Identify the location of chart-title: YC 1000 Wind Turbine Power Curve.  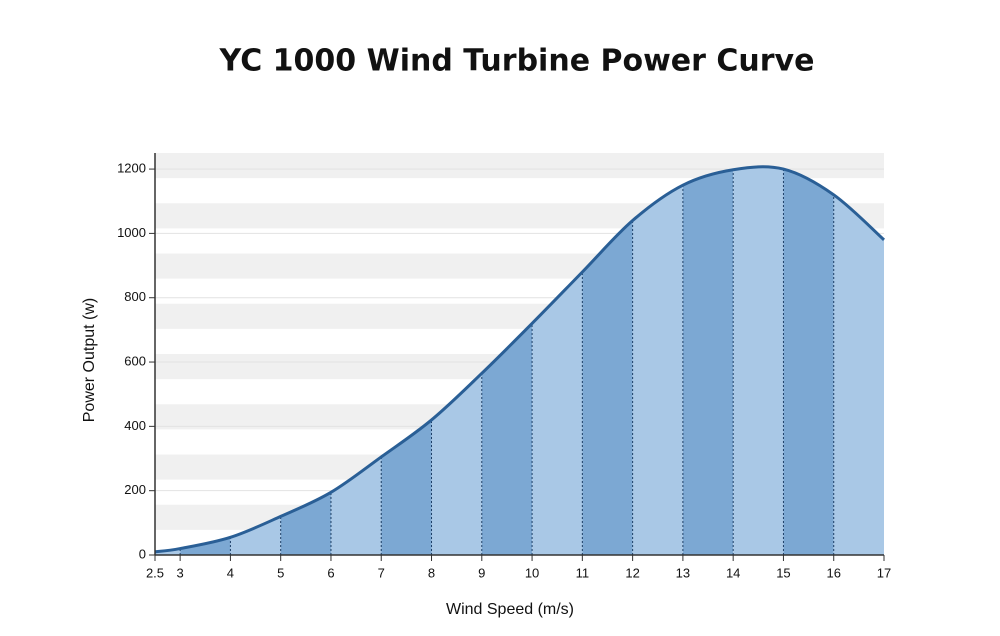
(517, 61).